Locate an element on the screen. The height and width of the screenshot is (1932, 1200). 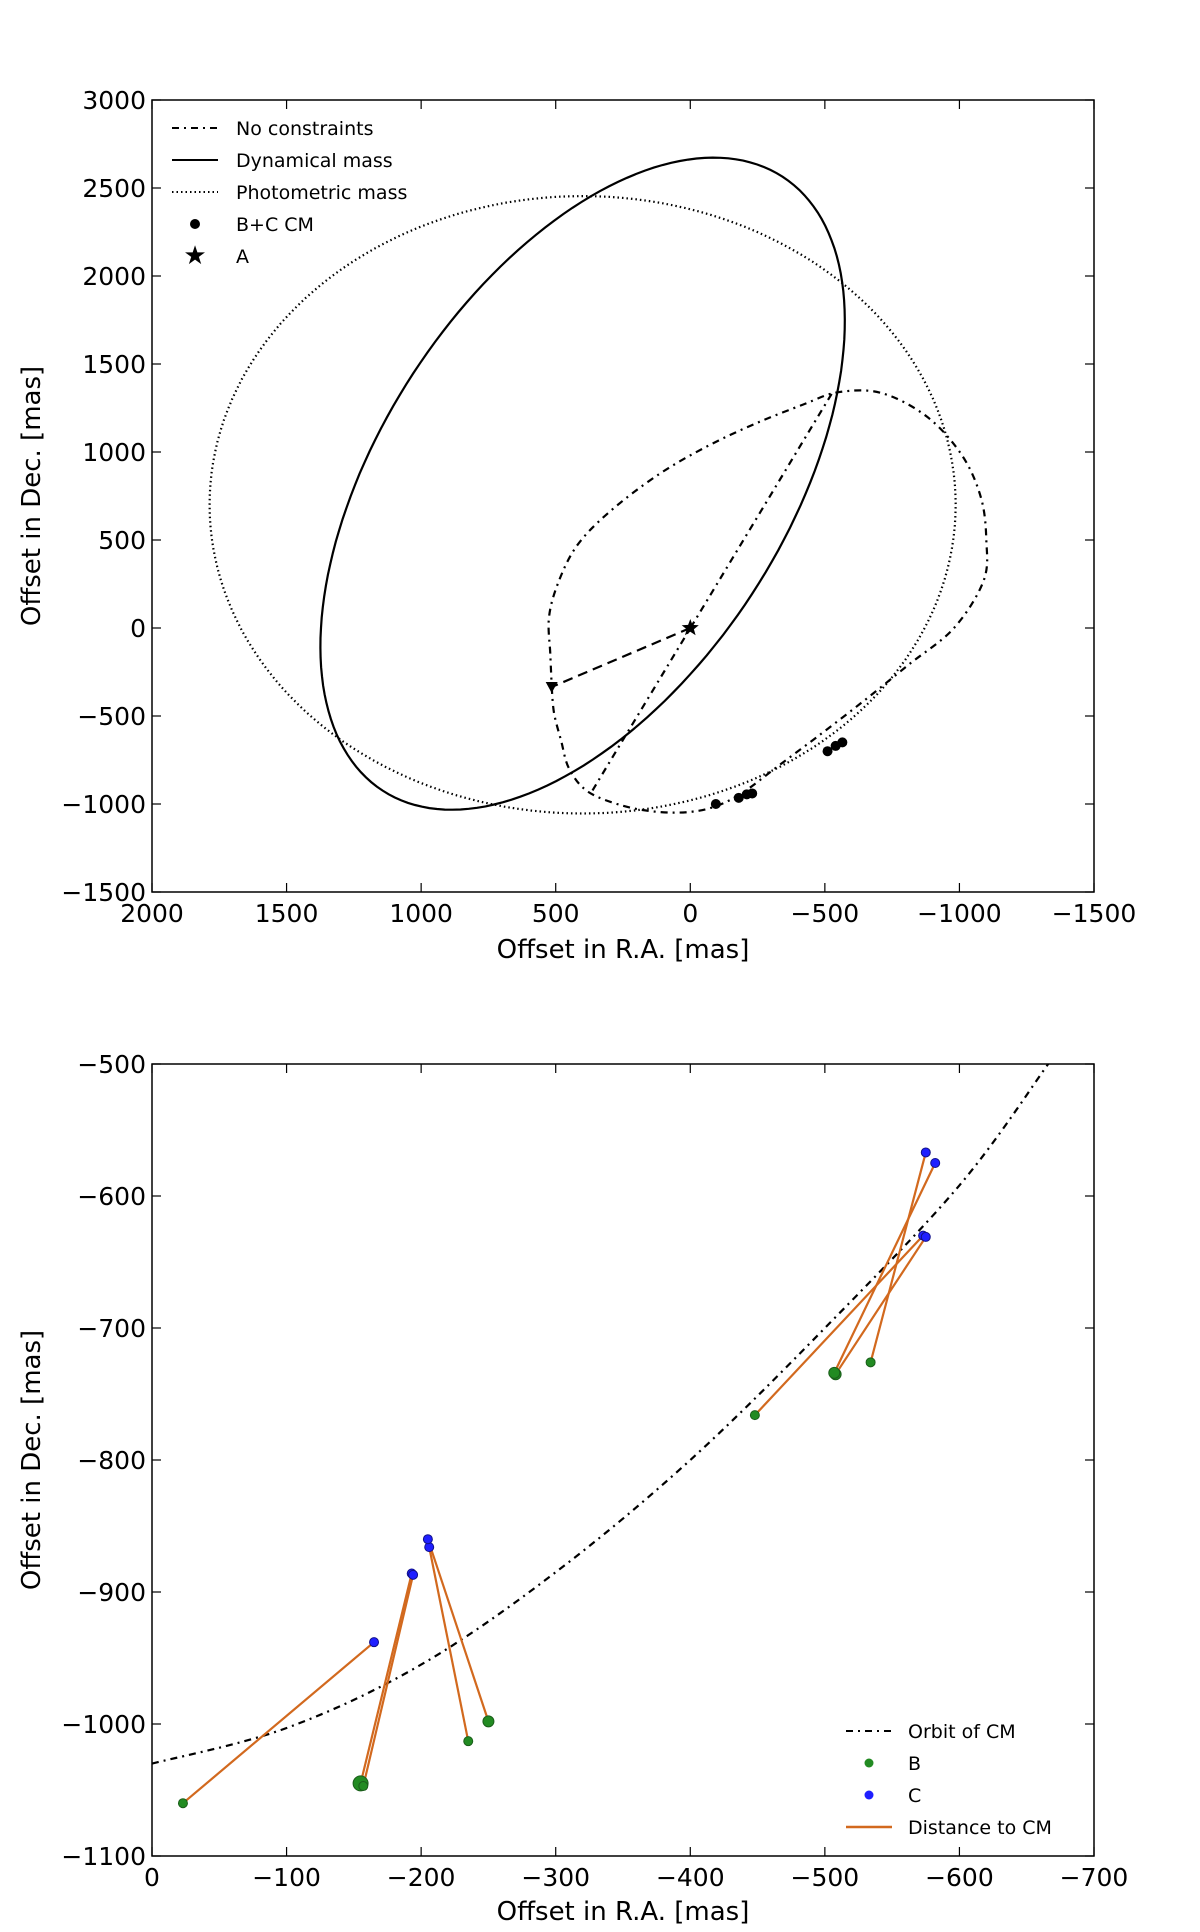
series-no-constraints is located at coordinates (768, 601).